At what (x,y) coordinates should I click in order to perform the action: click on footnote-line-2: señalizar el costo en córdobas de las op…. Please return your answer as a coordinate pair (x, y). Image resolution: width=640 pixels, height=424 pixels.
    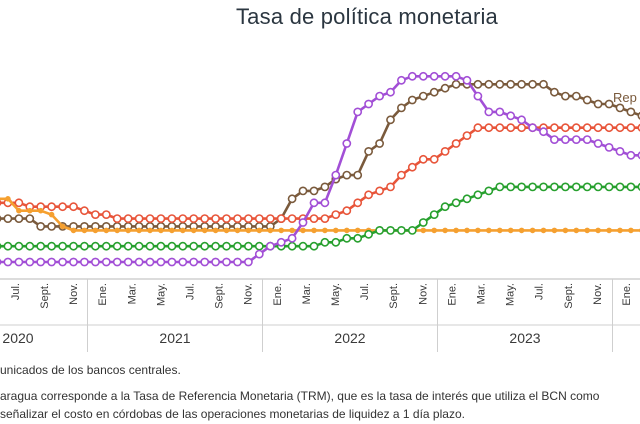
    Looking at the image, I should click on (232, 414).